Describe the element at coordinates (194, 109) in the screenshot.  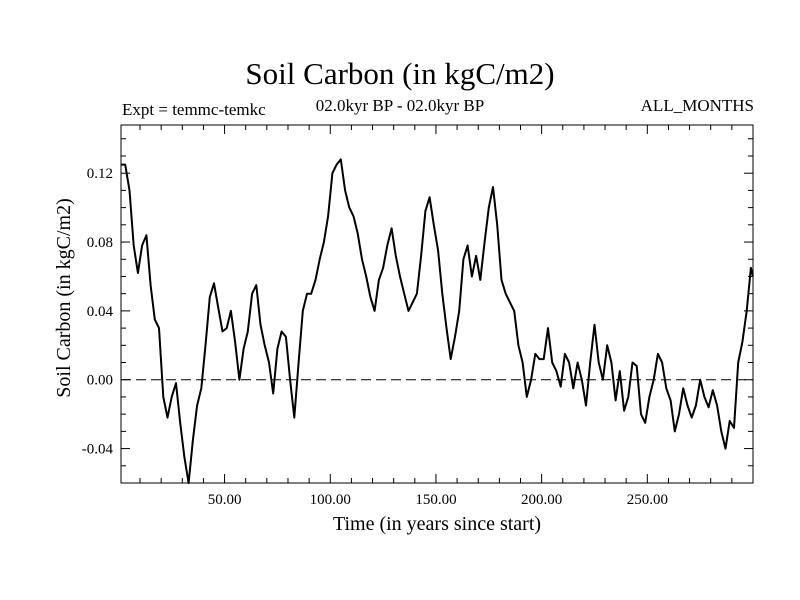
I see `experiment-label: Expt = temmc-temkc` at that location.